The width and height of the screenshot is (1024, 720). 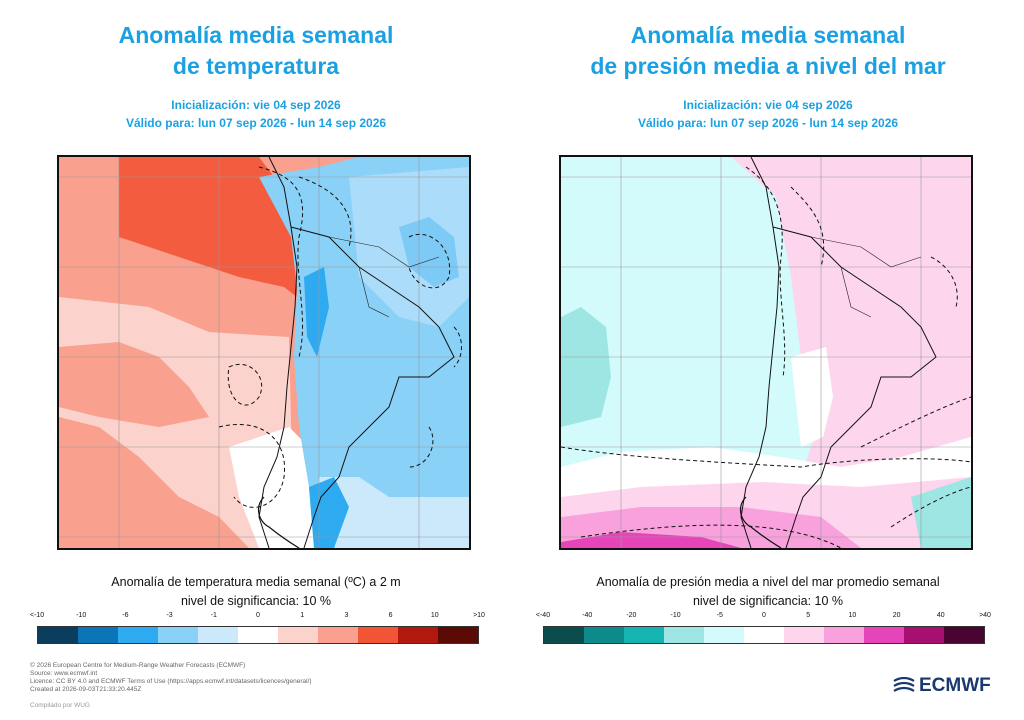 What do you see at coordinates (587, 615) in the screenshot?
I see `colorbar-tick: -40` at bounding box center [587, 615].